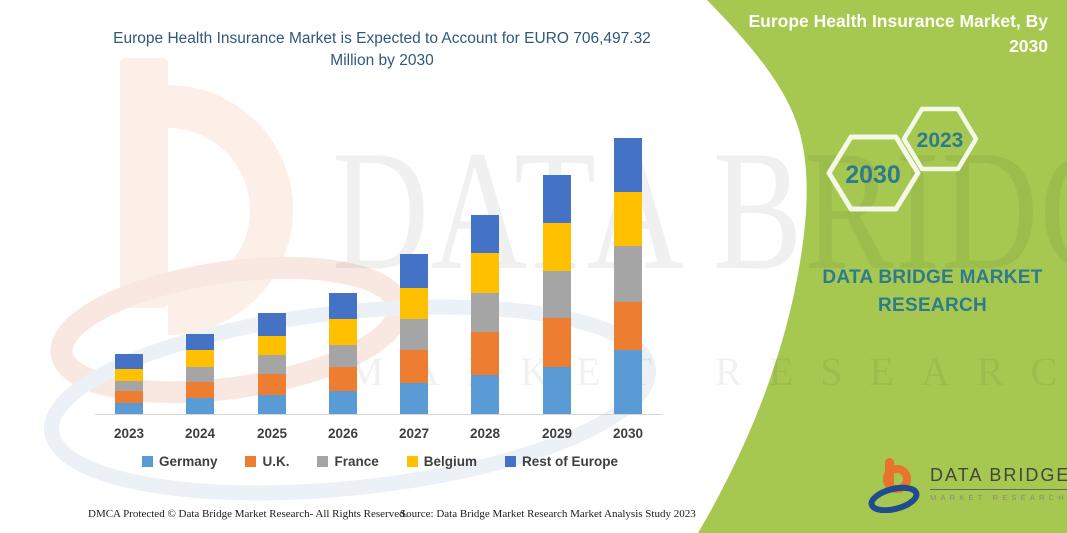 The image size is (1067, 533). I want to click on bar-segment-france, so click(628, 274).